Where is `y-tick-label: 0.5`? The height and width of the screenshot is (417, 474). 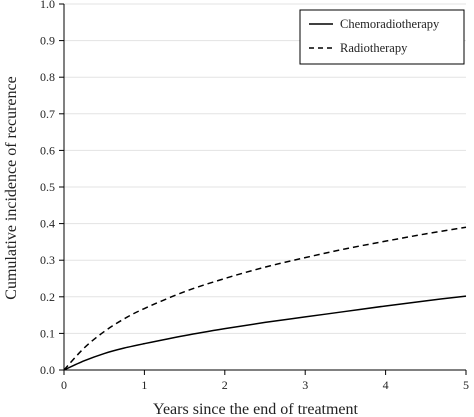
y-tick-label: 0.5 is located at coordinates (47, 187).